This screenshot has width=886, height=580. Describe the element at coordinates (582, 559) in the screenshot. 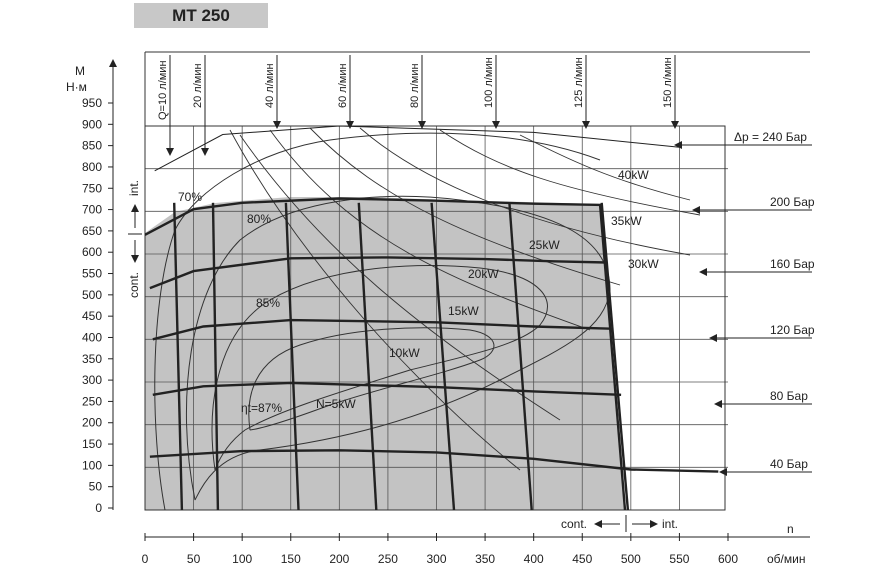

I see `x-tick-label: 450` at that location.